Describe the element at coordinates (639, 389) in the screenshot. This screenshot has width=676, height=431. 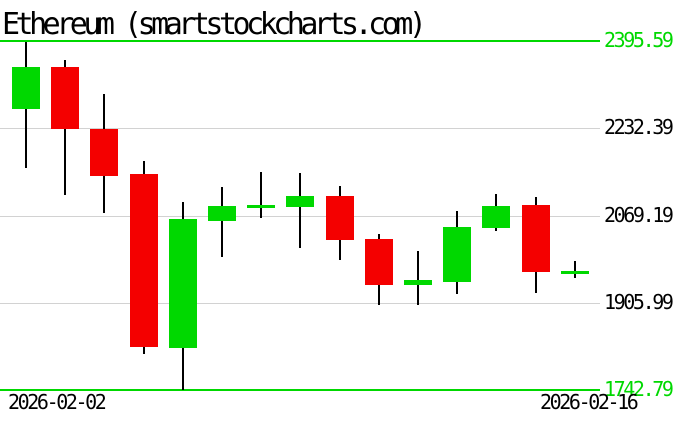
I see `y-axis-tick-label: 1742.79` at that location.